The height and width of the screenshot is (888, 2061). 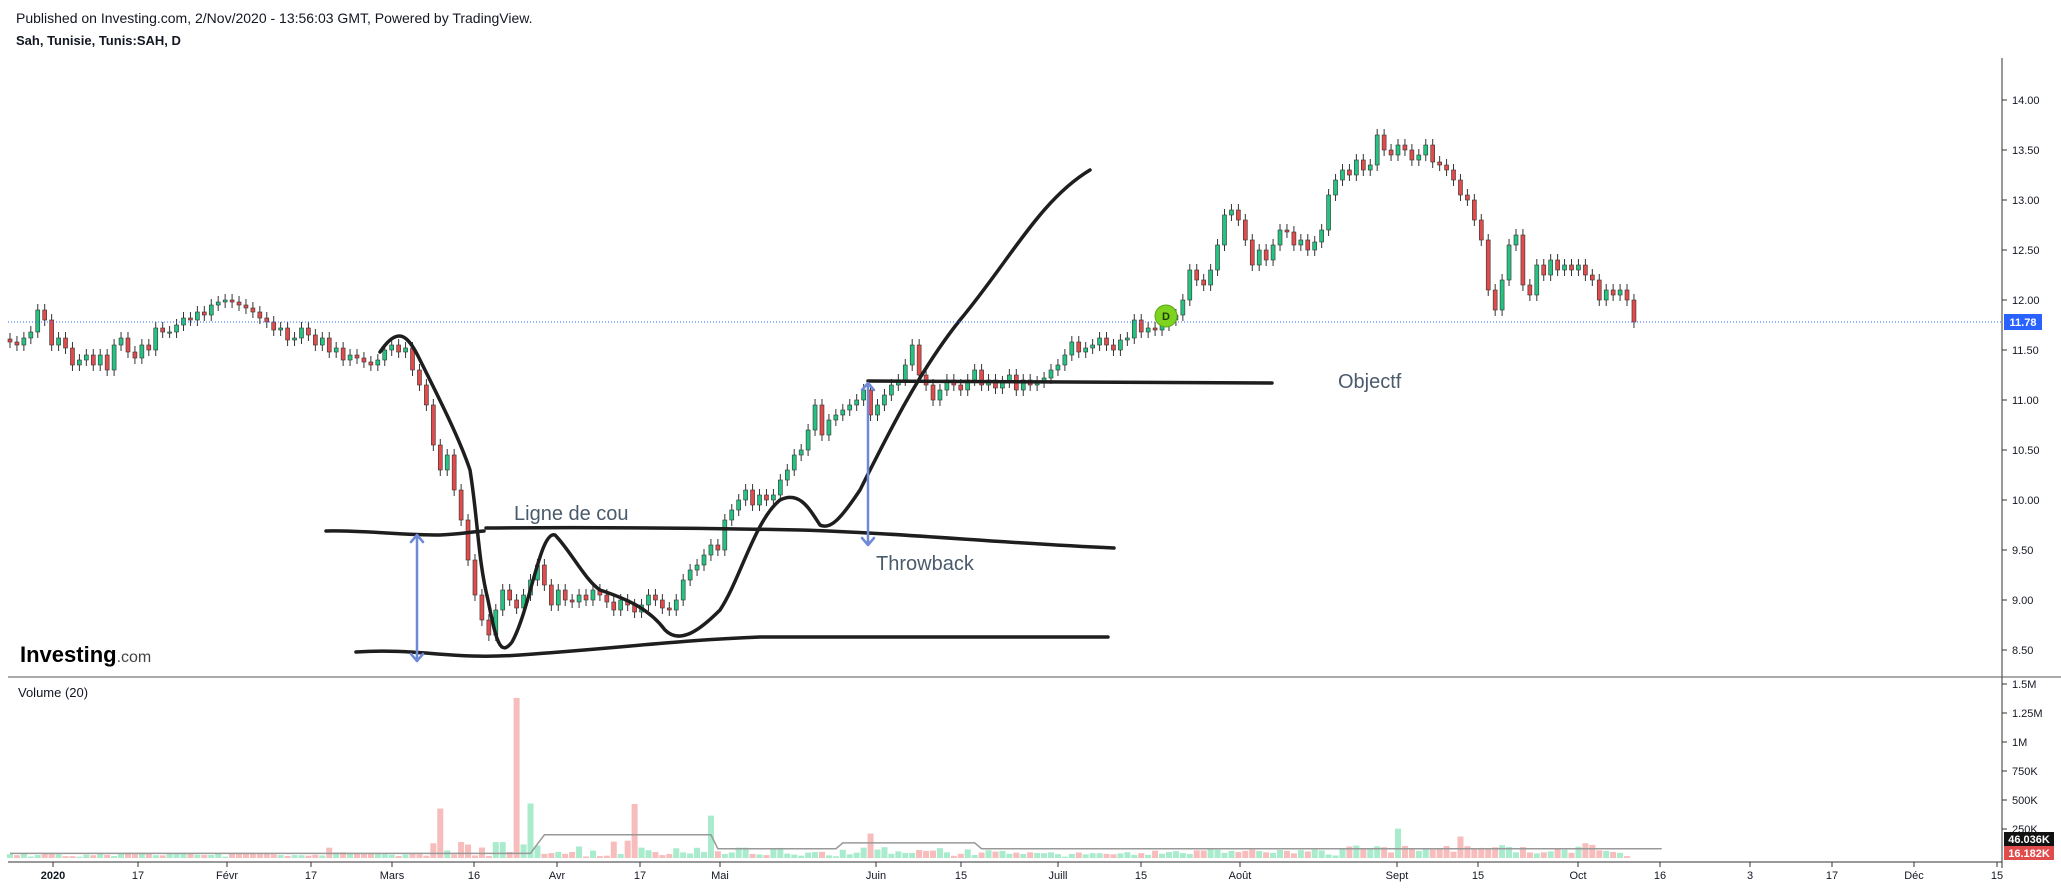 I want to click on volume-badge, so click(x=2029, y=839).